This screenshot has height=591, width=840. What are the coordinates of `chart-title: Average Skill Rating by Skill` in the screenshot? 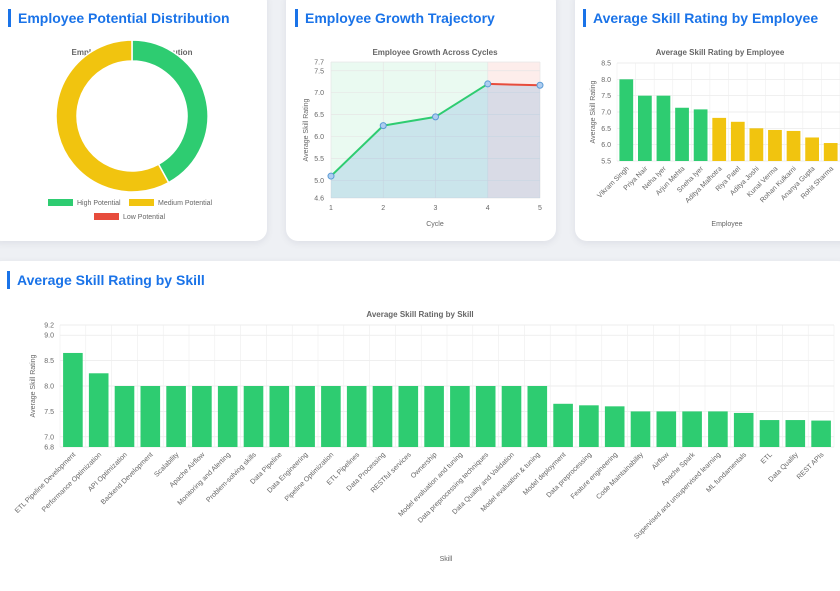 It's located at (419, 314).